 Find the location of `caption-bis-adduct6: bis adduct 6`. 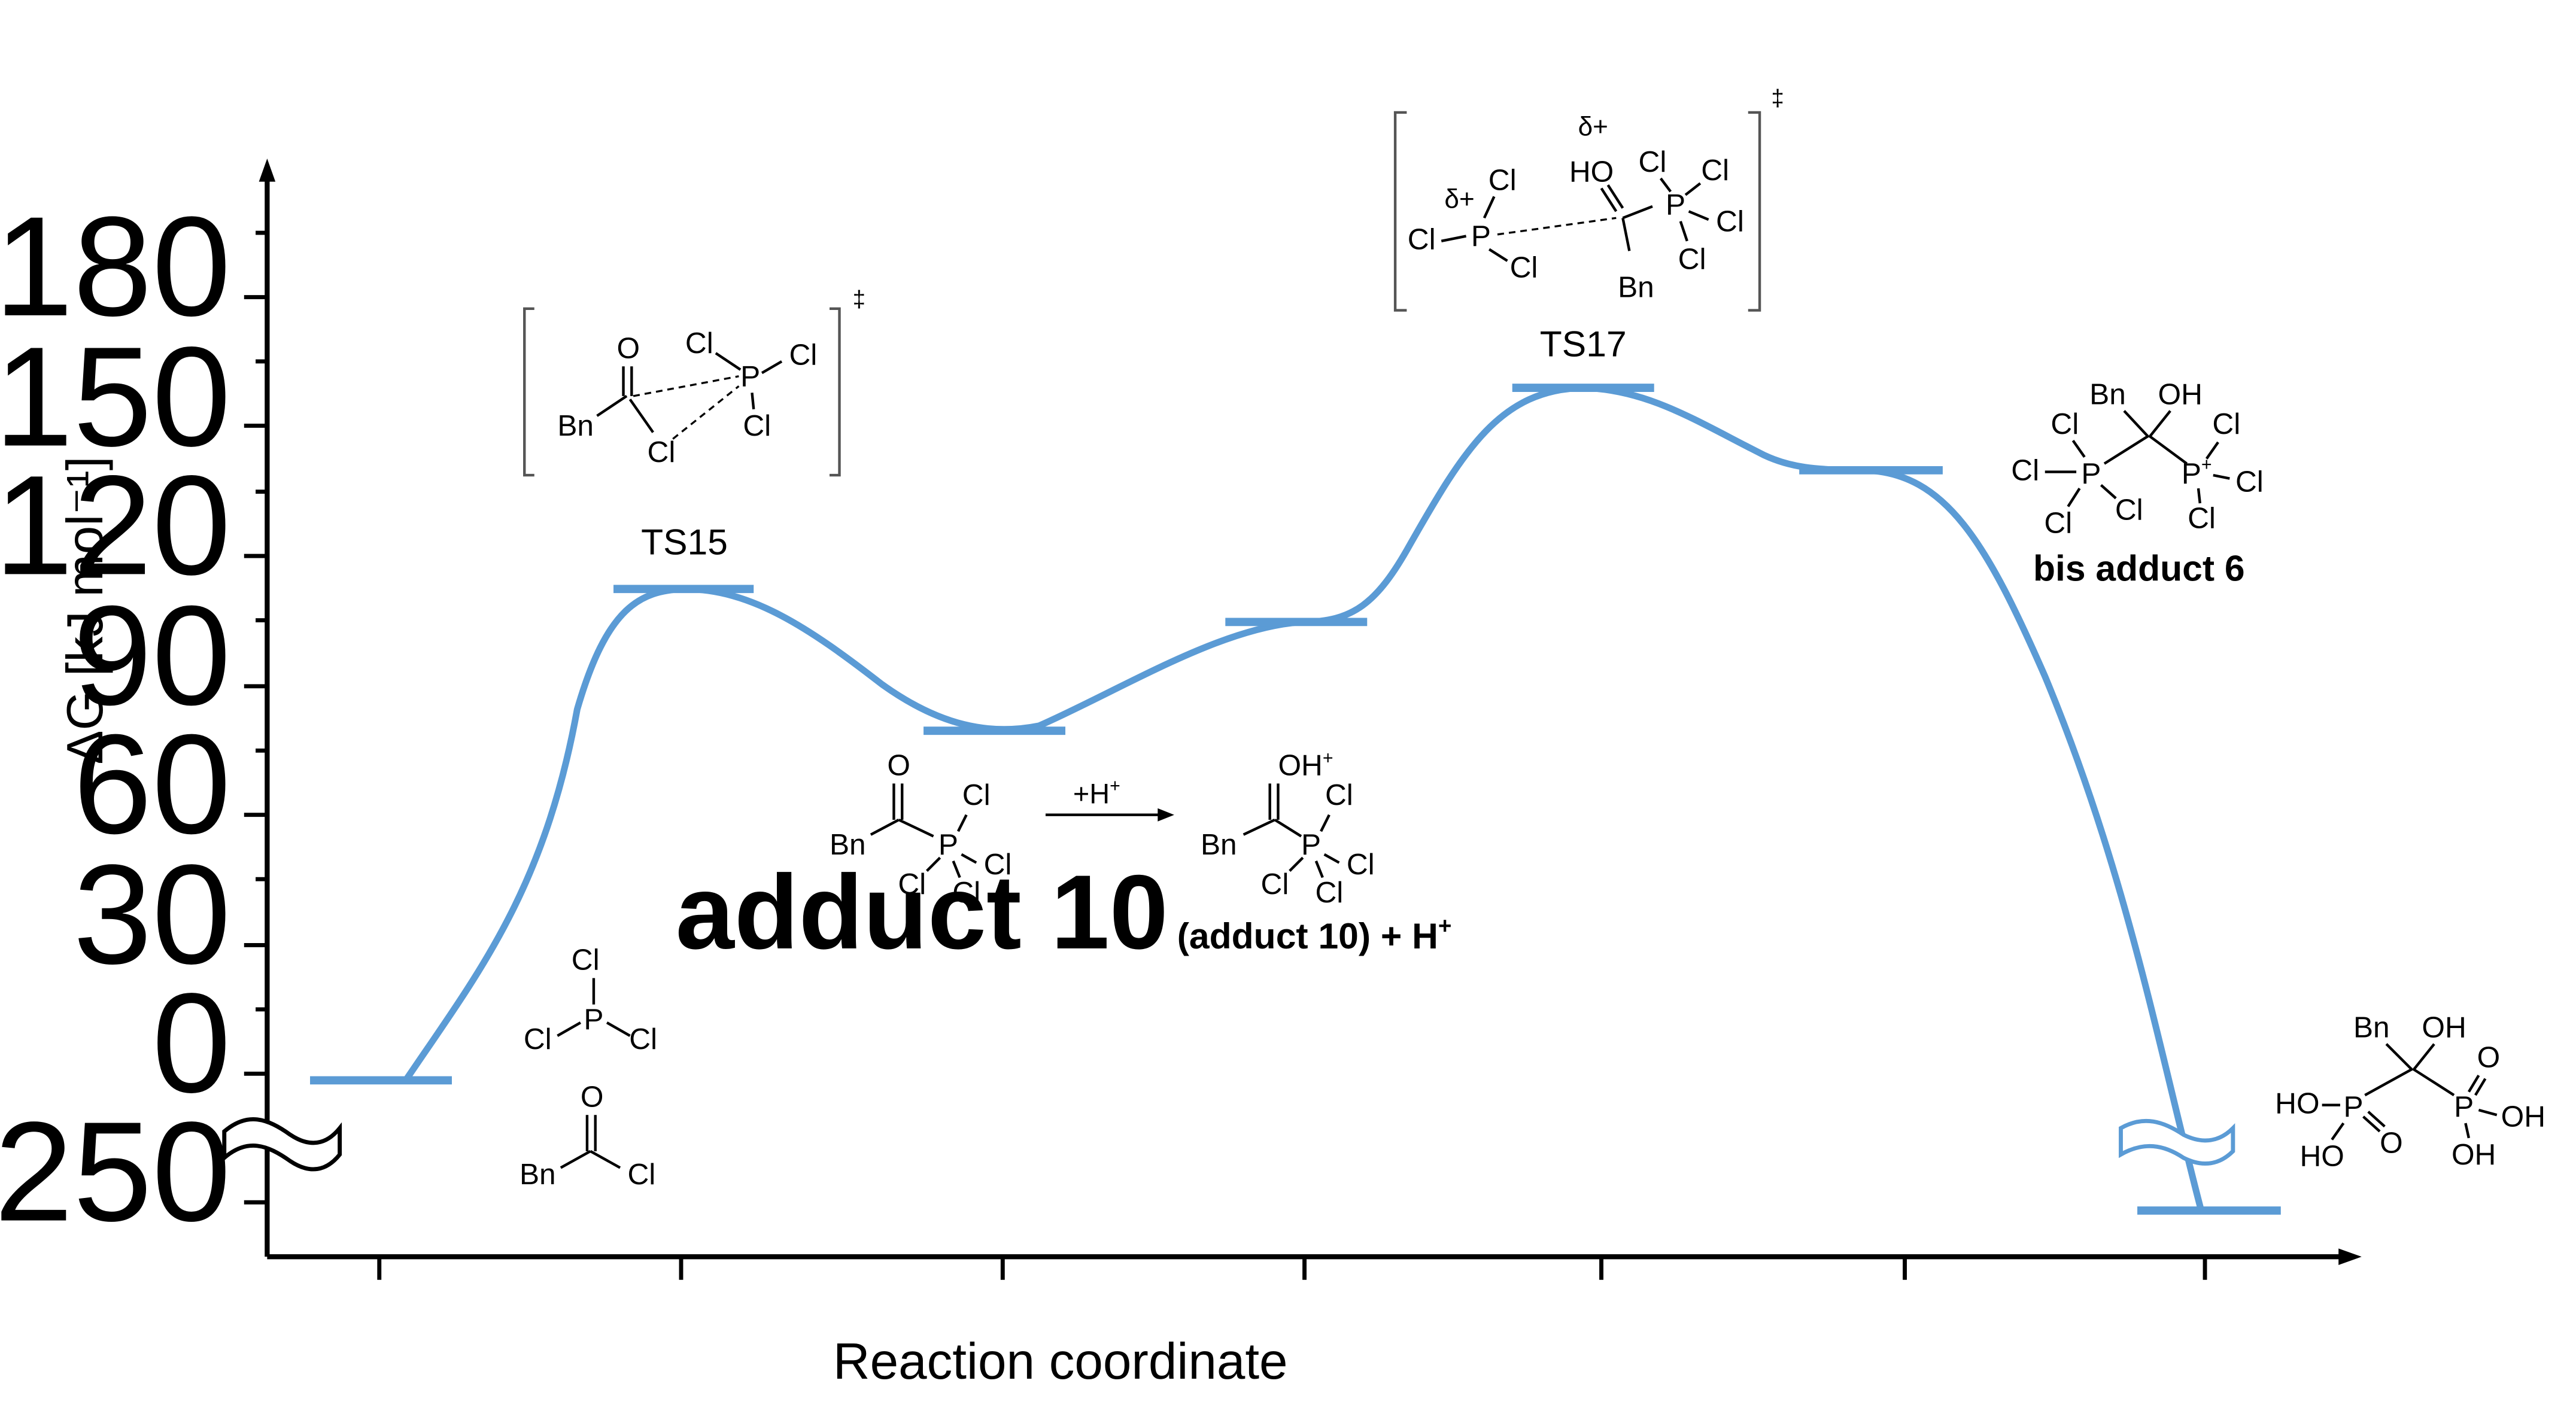

caption-bis-adduct6: bis adduct 6 is located at coordinates (2139, 568).